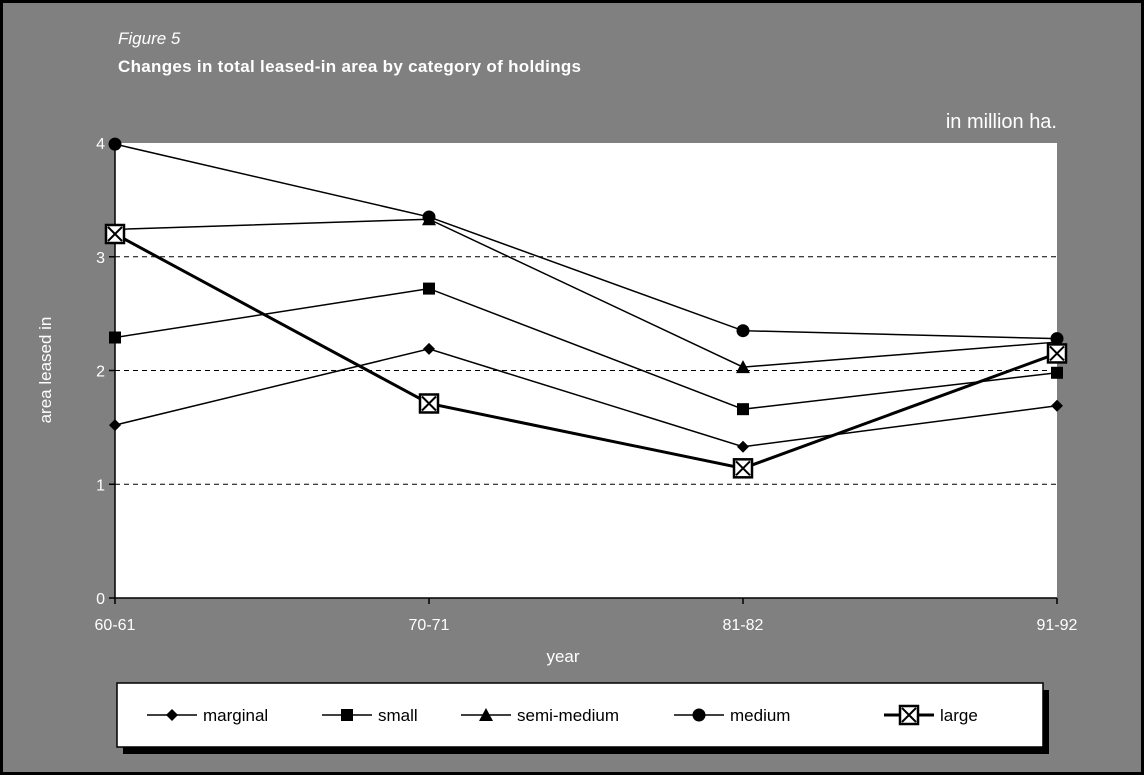 This screenshot has width=1144, height=775. I want to click on series-line-marginal, so click(586, 398).